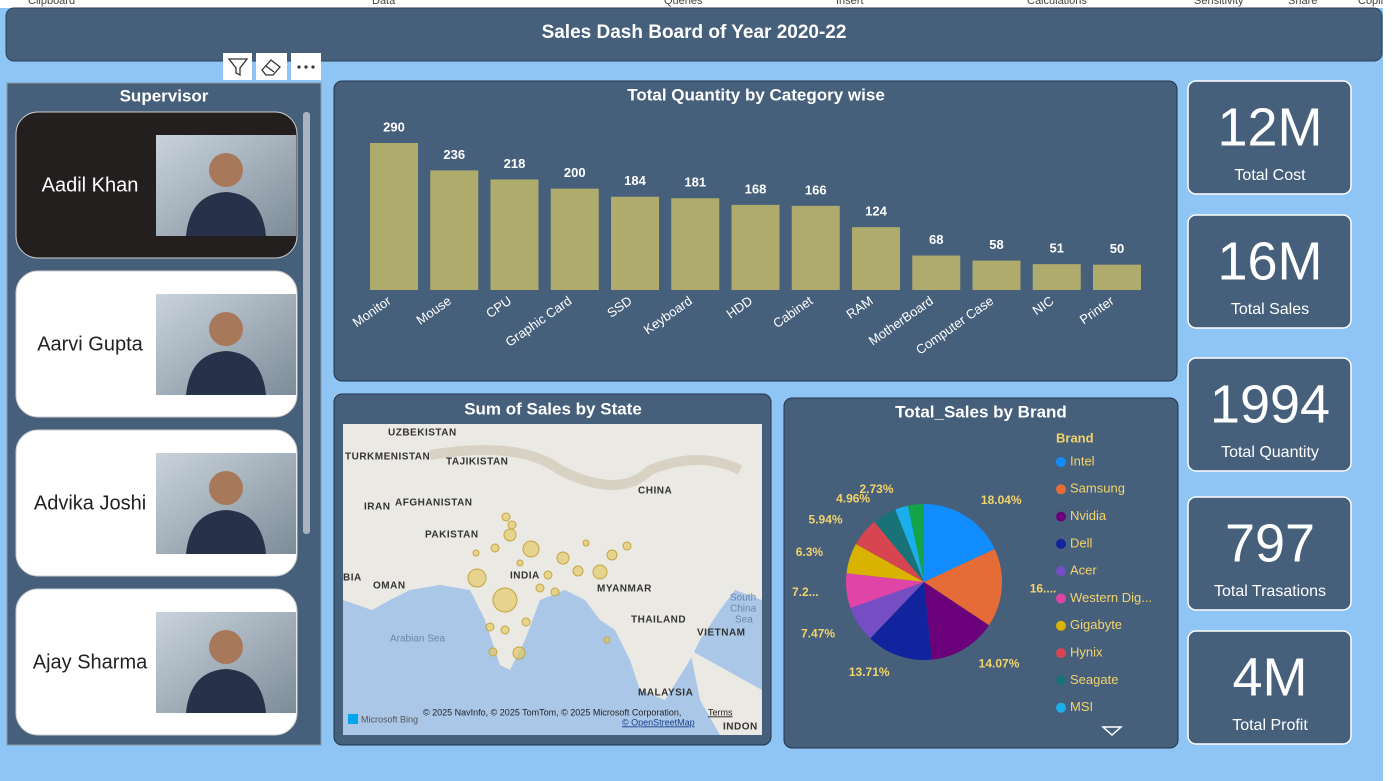 Image resolution: width=1399 pixels, height=781 pixels. I want to click on map-label: OMAN, so click(389, 586).